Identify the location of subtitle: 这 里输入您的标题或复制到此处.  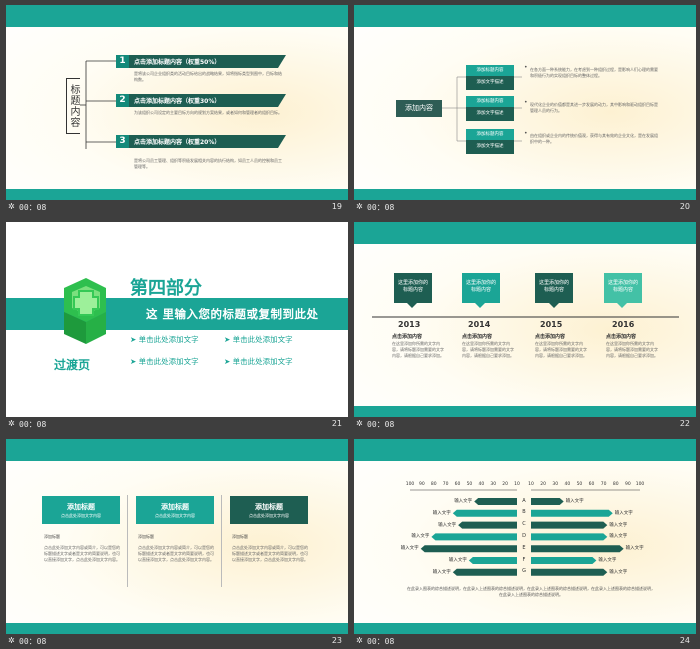
(232, 314).